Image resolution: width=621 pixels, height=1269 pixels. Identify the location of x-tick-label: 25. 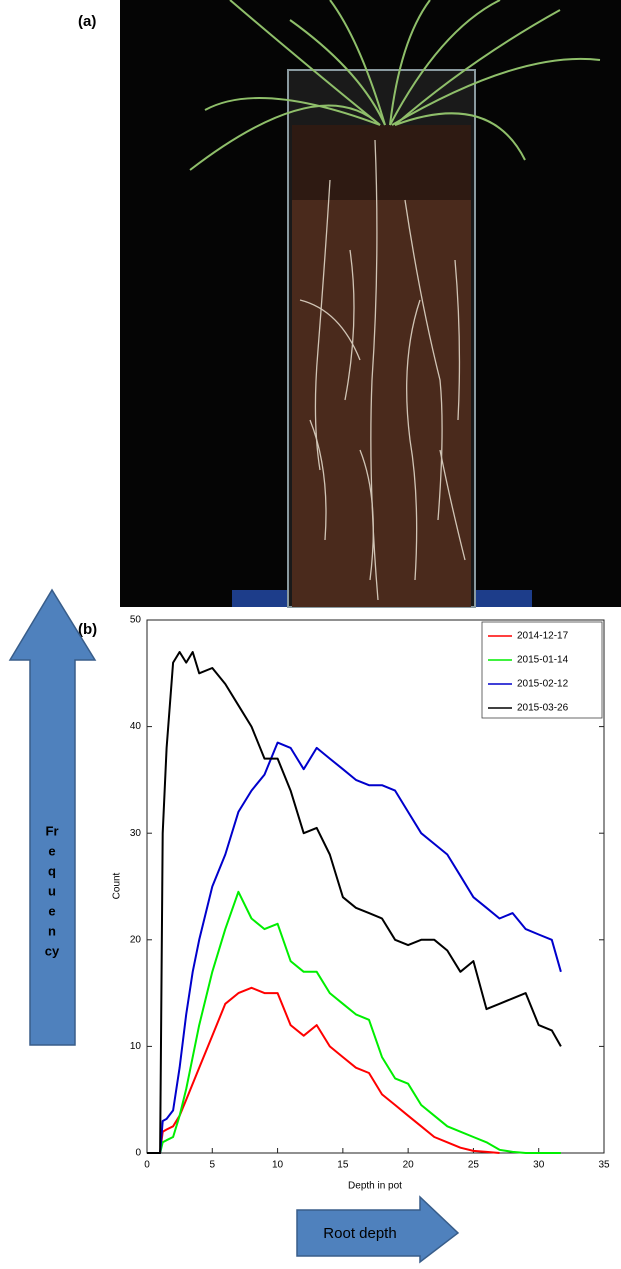
(474, 1165).